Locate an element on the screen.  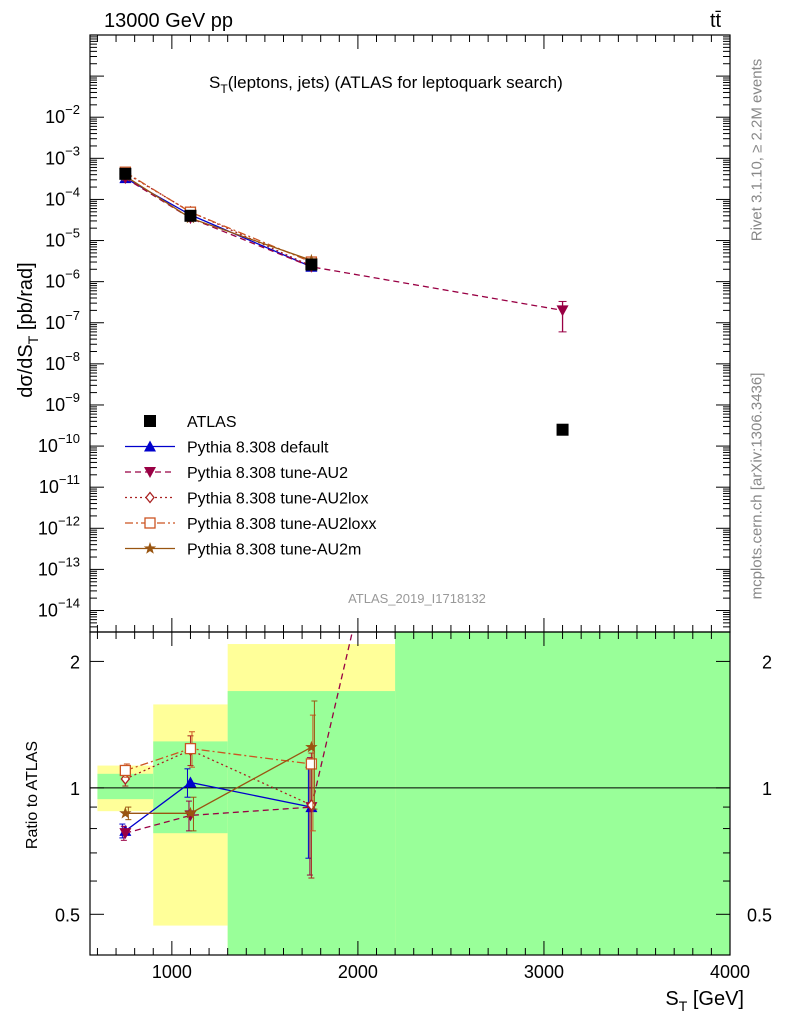
rivet-version-label: Rivet 3.1.10, ≥ 2.2M events is located at coordinates (757, 150).